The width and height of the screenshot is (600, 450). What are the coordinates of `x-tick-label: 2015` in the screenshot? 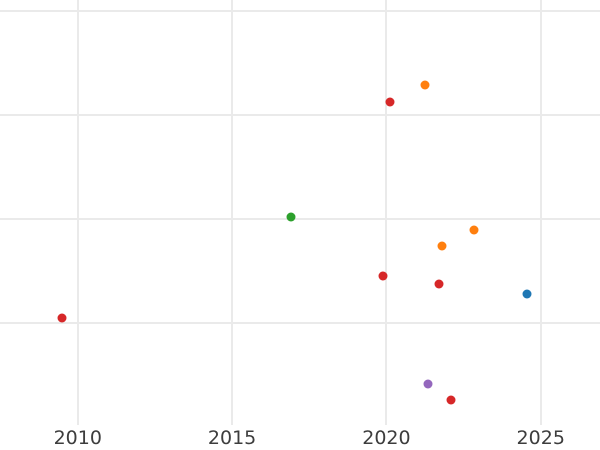 It's located at (232, 438).